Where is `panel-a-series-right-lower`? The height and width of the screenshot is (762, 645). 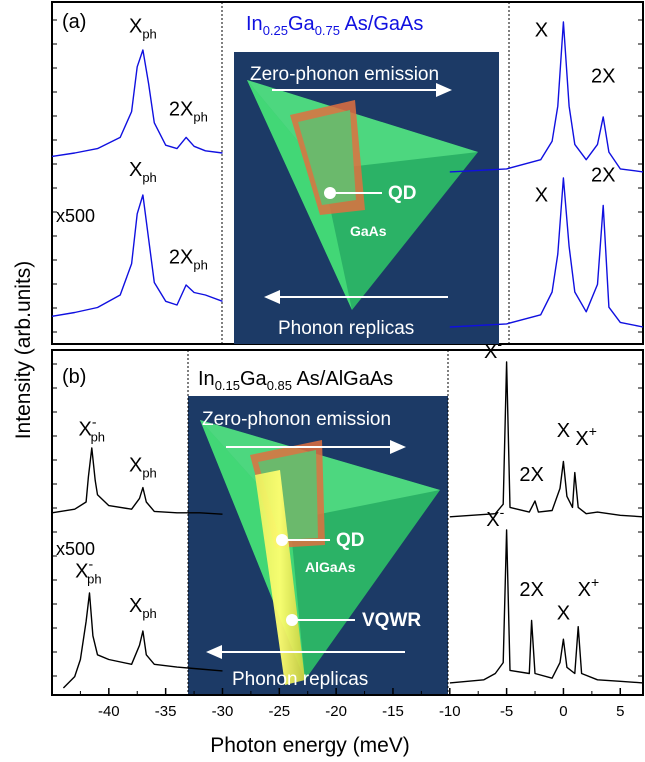 panel-a-series-right-lower is located at coordinates (546, 252).